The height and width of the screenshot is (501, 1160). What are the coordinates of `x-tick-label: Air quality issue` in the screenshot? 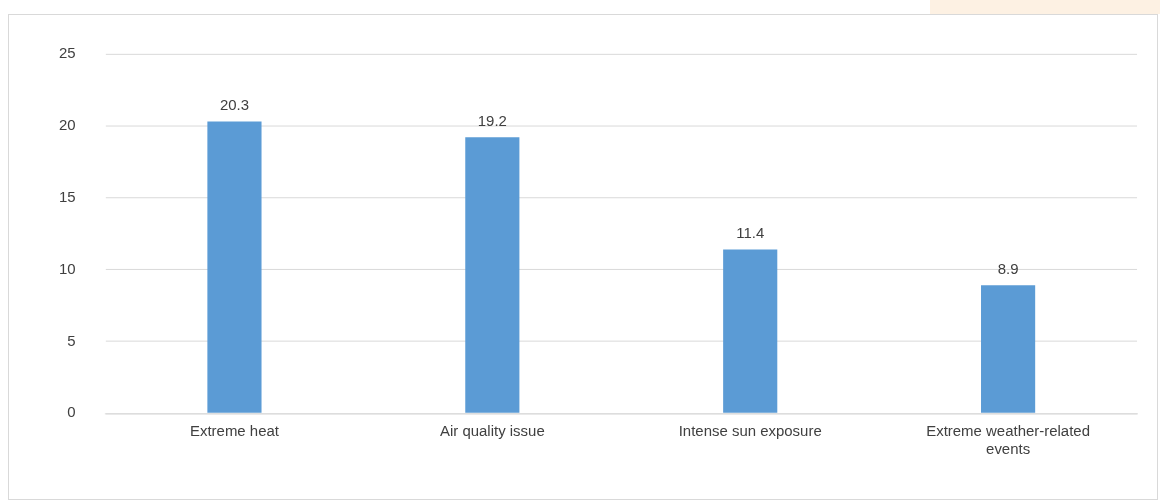 It's located at (492, 431).